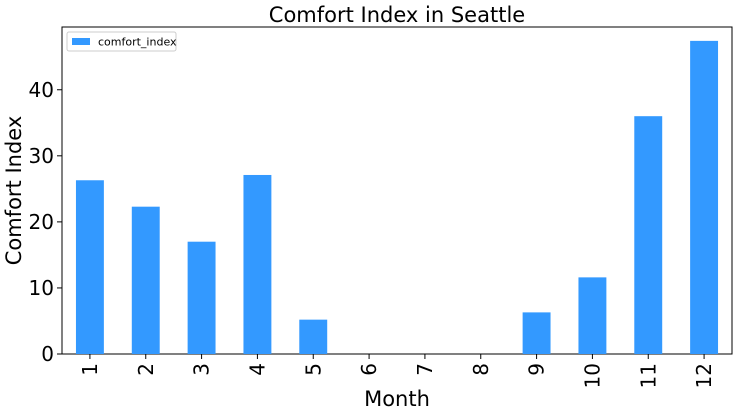 The width and height of the screenshot is (743, 417). Describe the element at coordinates (592, 375) in the screenshot. I see `x-tick-label: 10` at that location.